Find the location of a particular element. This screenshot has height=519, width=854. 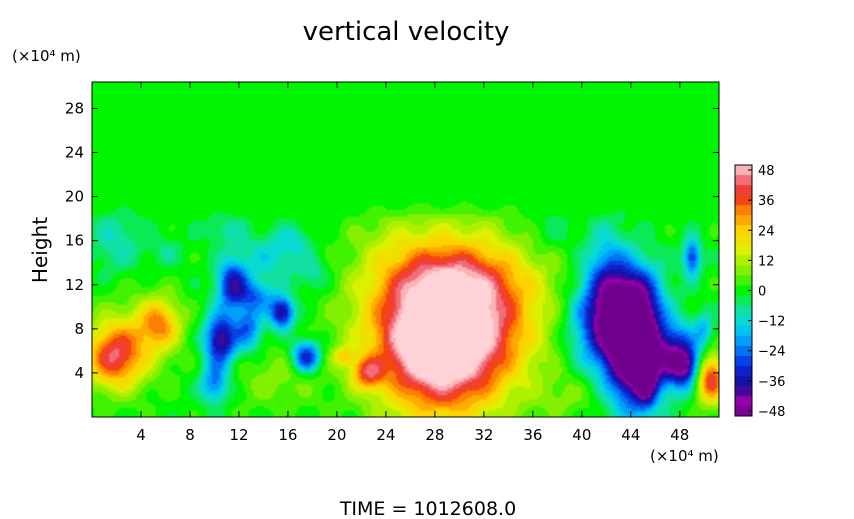

x-tick-label: 28 is located at coordinates (434, 435).